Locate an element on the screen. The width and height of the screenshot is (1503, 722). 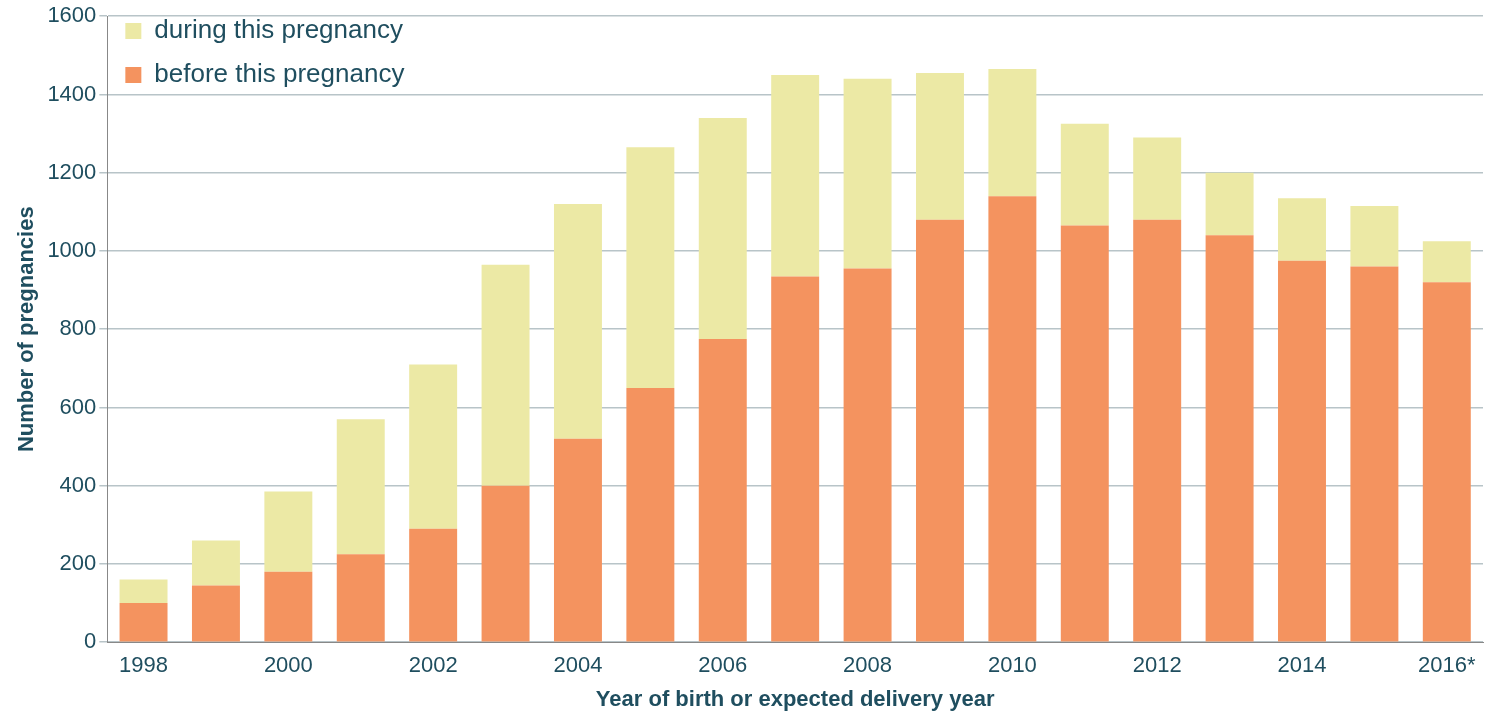
x-tick-label: 2012 is located at coordinates (1157, 665).